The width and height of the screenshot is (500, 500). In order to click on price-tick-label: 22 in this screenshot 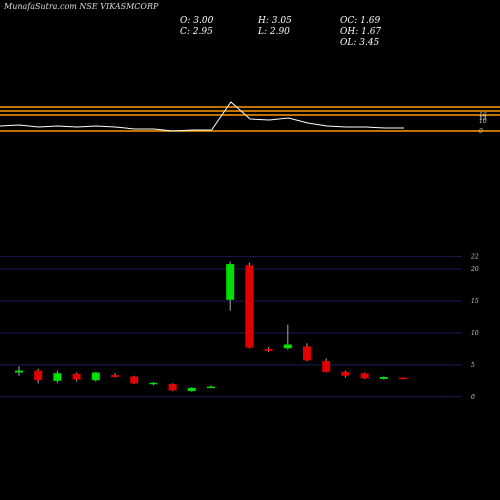, I will do `click(474, 256)`.